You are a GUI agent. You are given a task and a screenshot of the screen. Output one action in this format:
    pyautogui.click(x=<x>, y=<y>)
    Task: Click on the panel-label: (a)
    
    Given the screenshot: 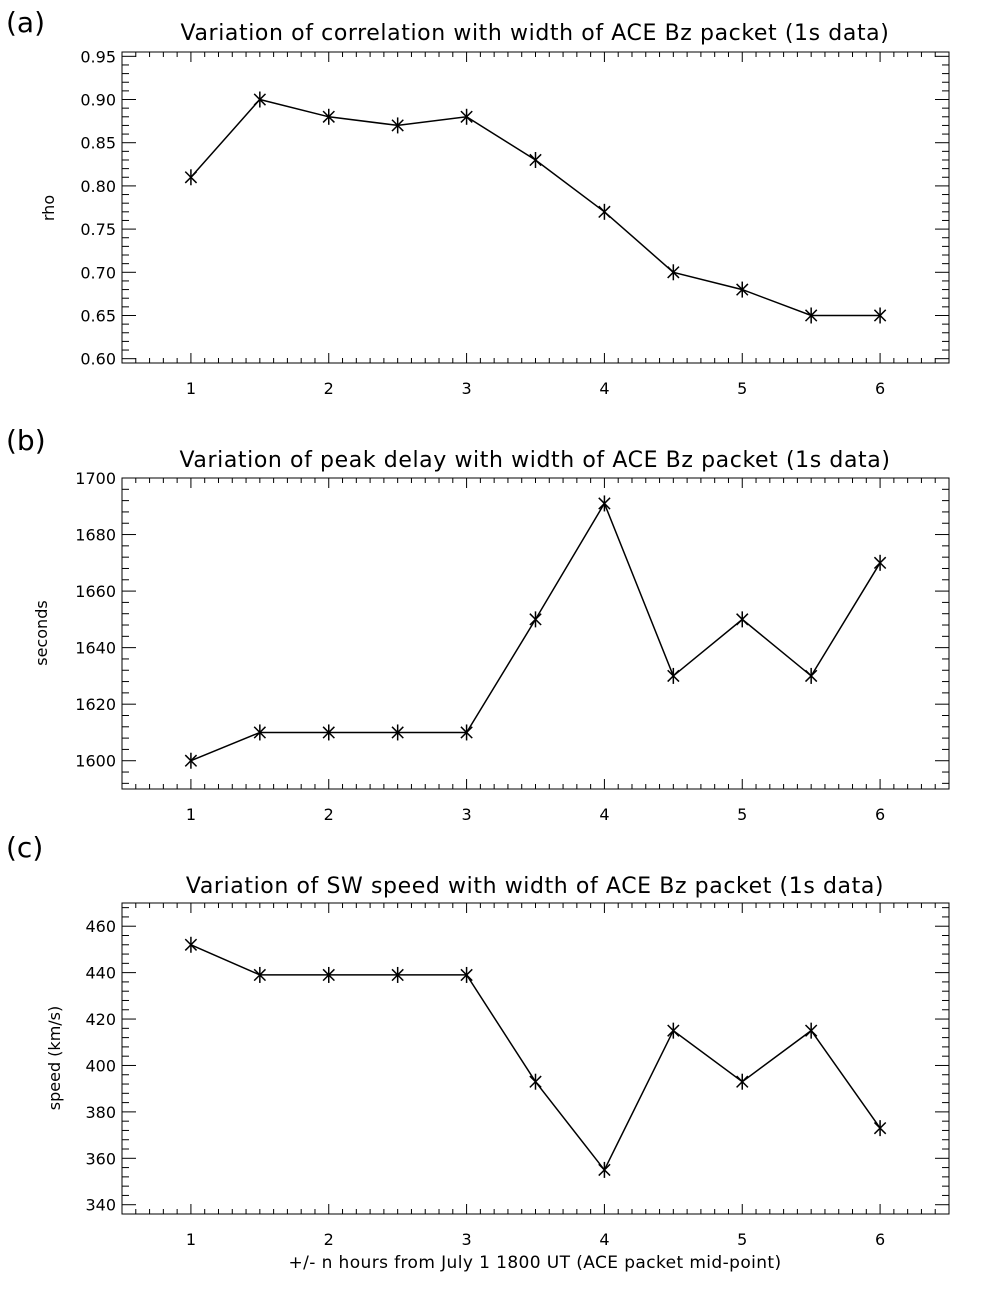 What is the action you would take?
    pyautogui.click(x=25, y=22)
    